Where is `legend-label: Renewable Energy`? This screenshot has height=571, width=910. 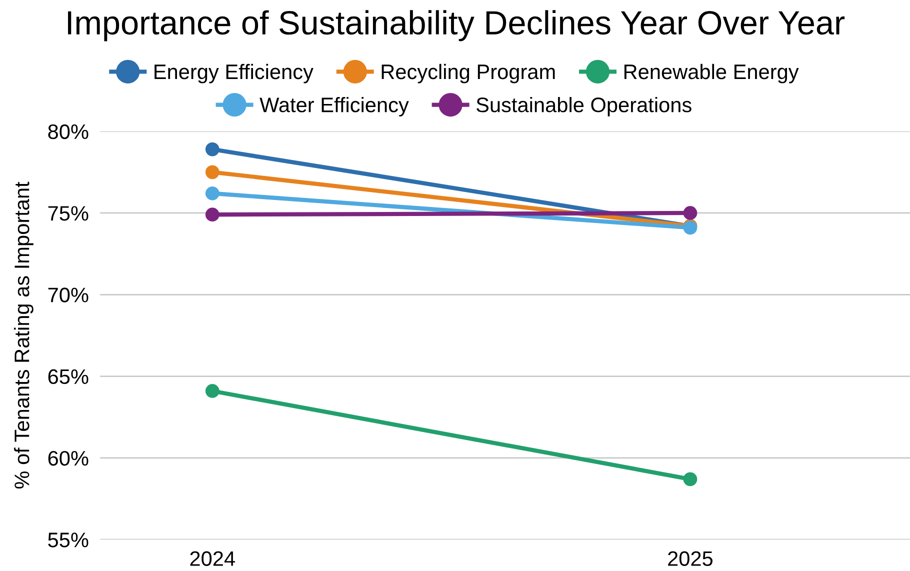 legend-label: Renewable Energy is located at coordinates (711, 74).